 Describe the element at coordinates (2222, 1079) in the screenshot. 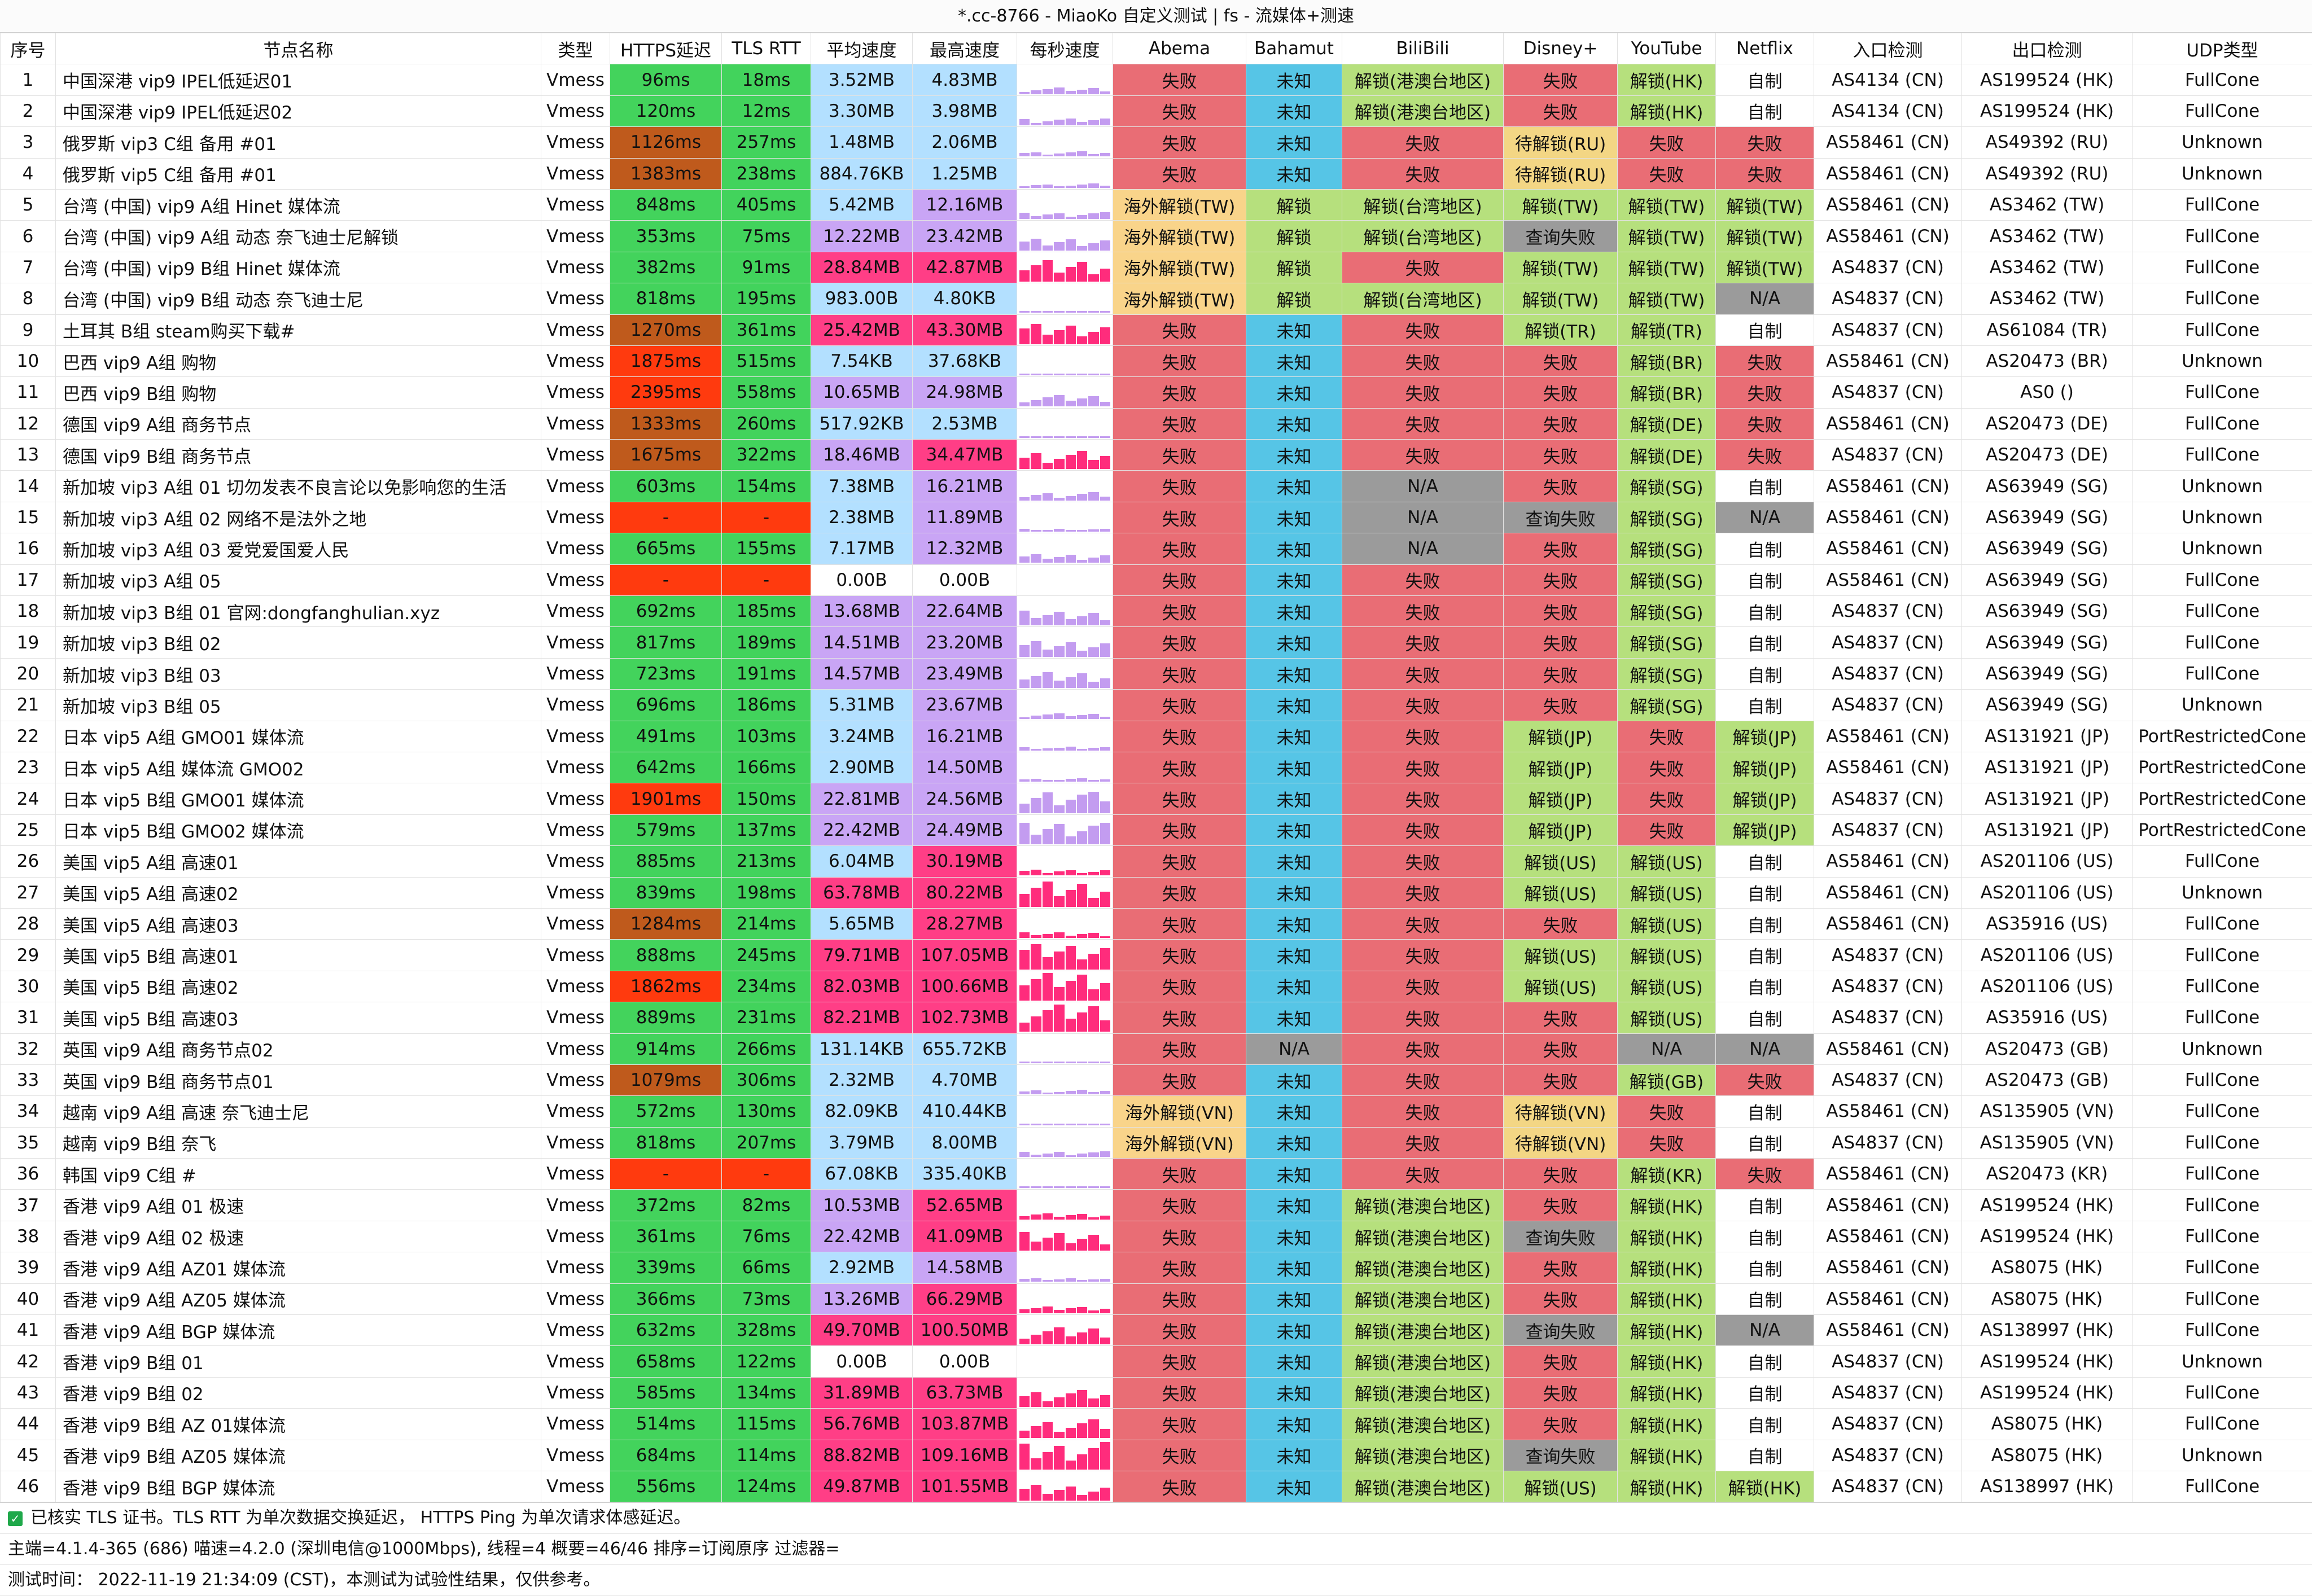

I see `cell-udp-type: FullCone` at that location.